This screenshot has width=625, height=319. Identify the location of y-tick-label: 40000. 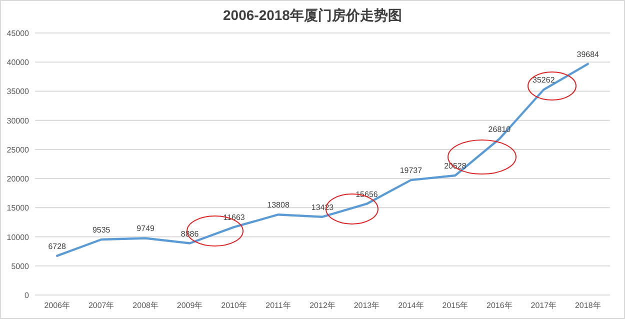
(18, 63).